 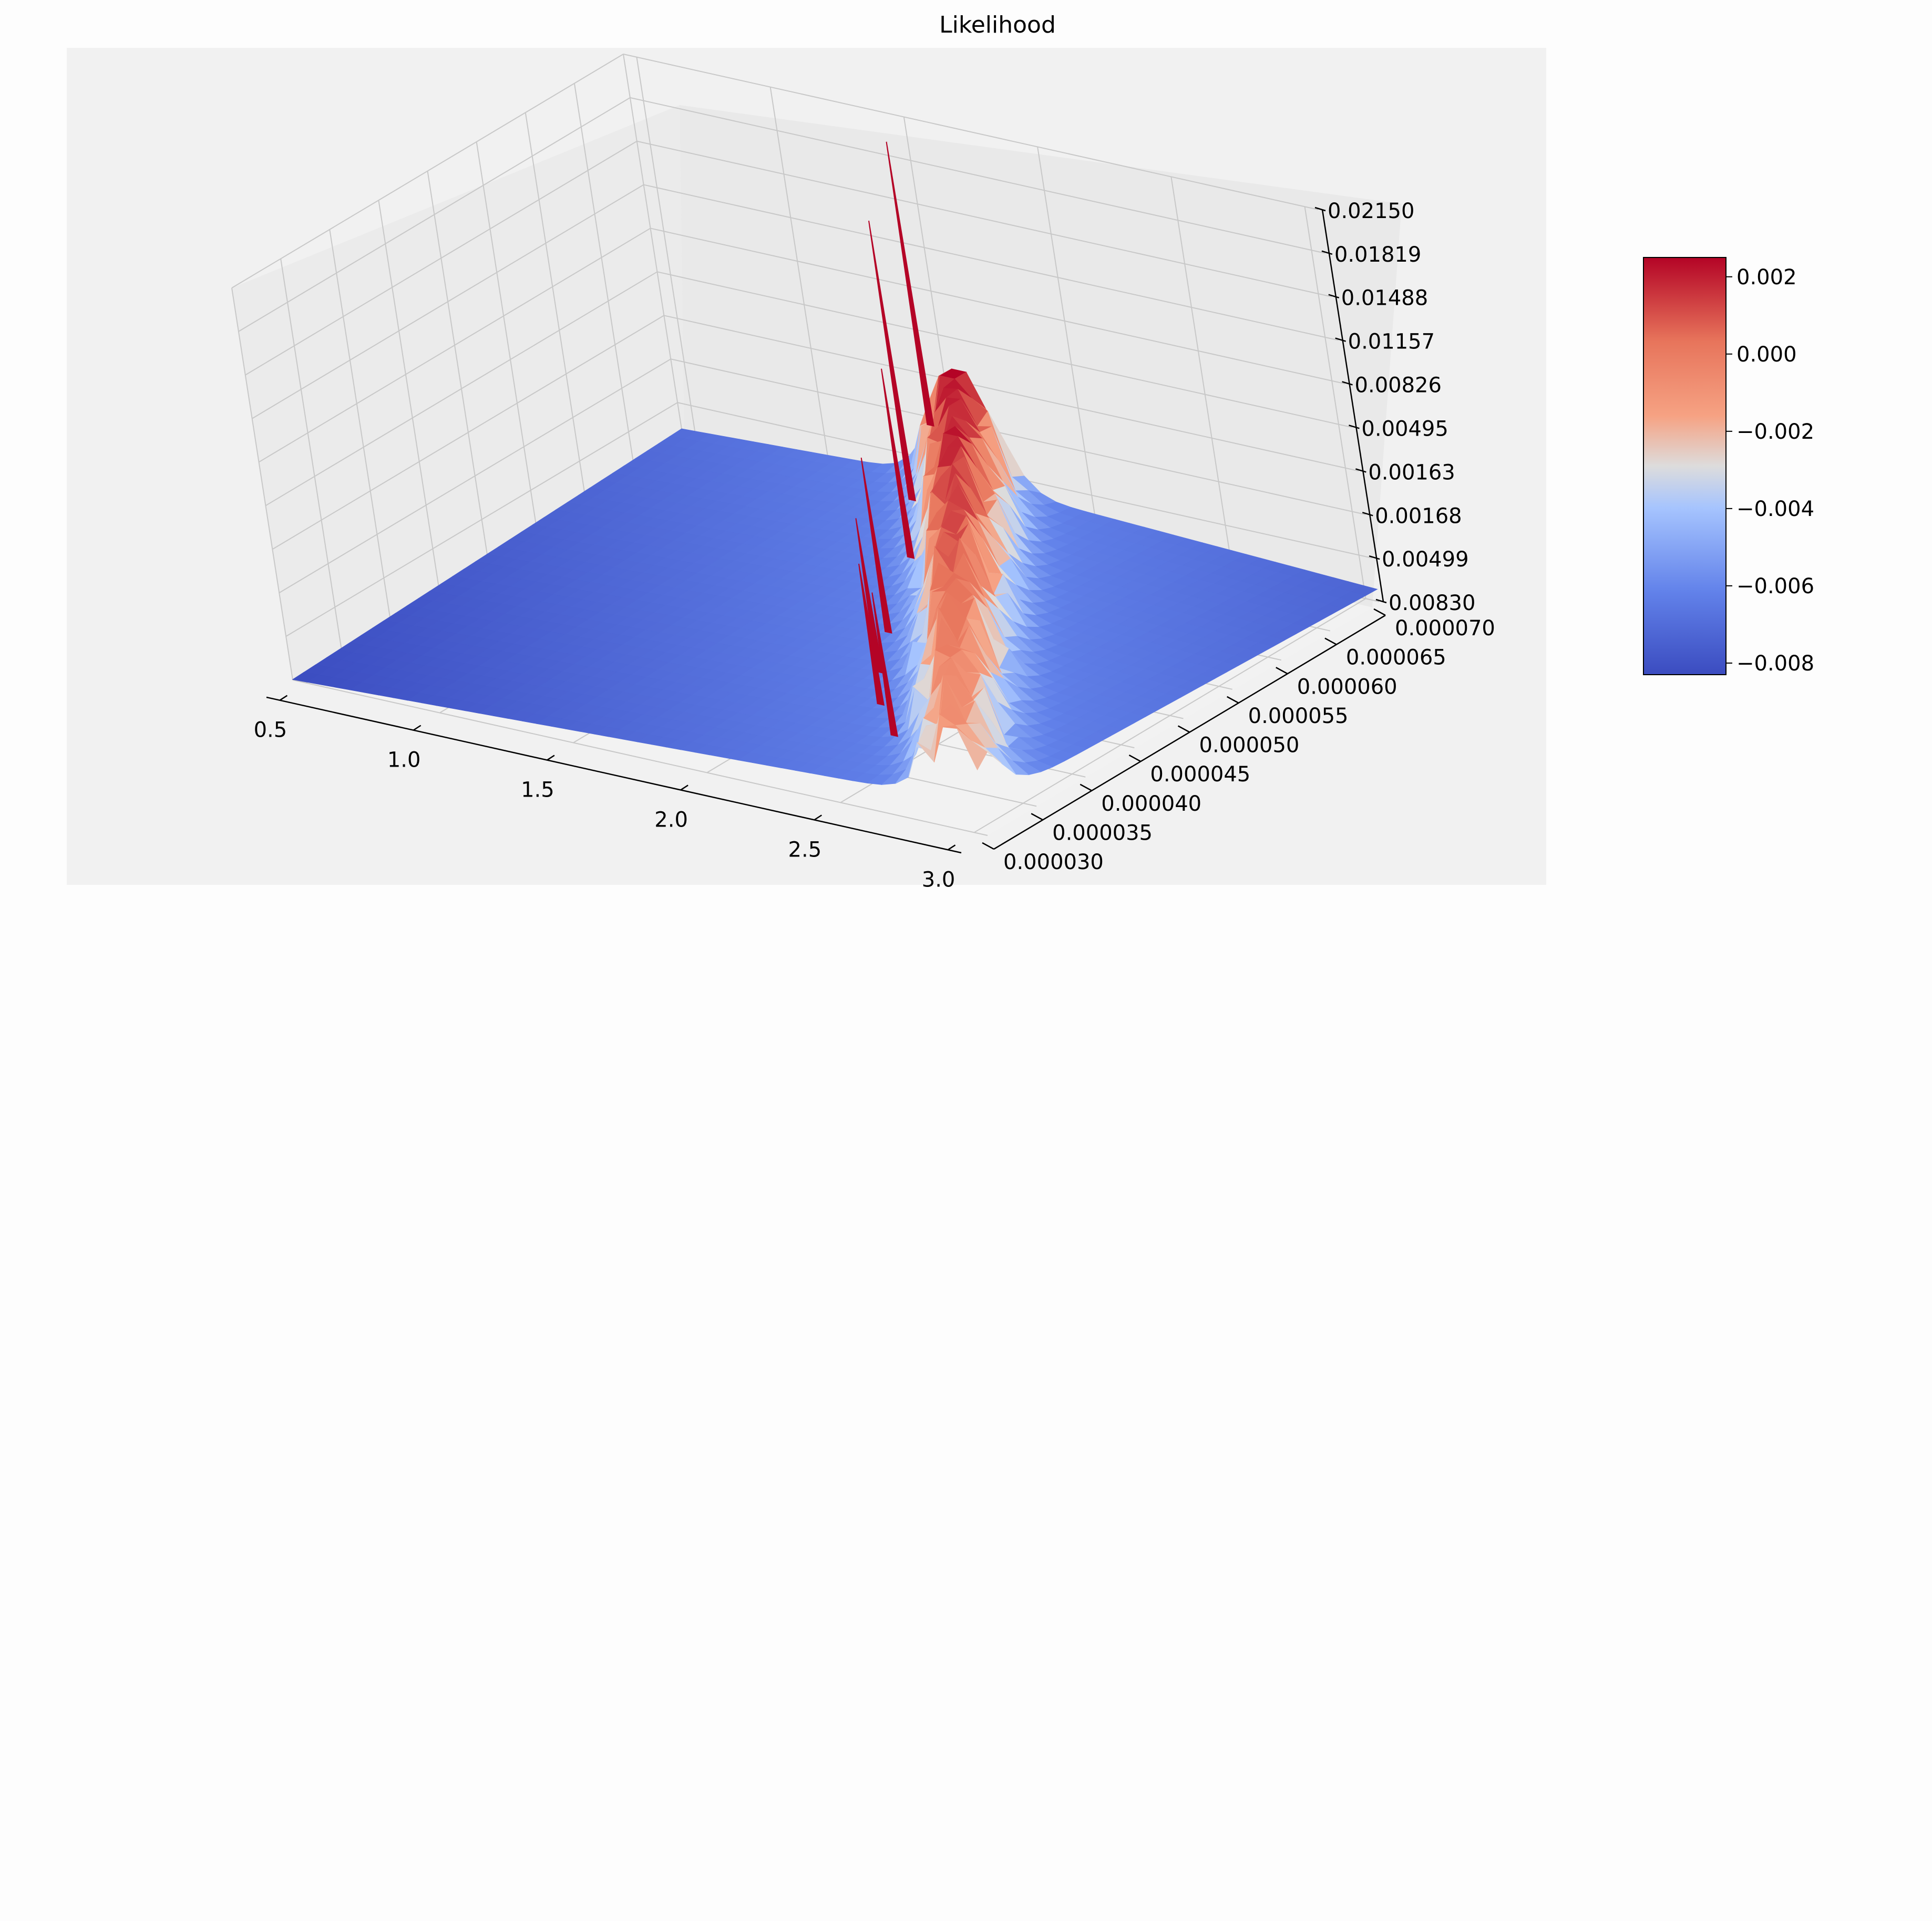 What do you see at coordinates (1770, 470) in the screenshot?
I see `colorbar-ticks: 0.002 0.000 −0.002 −0.004 −0.006 −0.008` at bounding box center [1770, 470].